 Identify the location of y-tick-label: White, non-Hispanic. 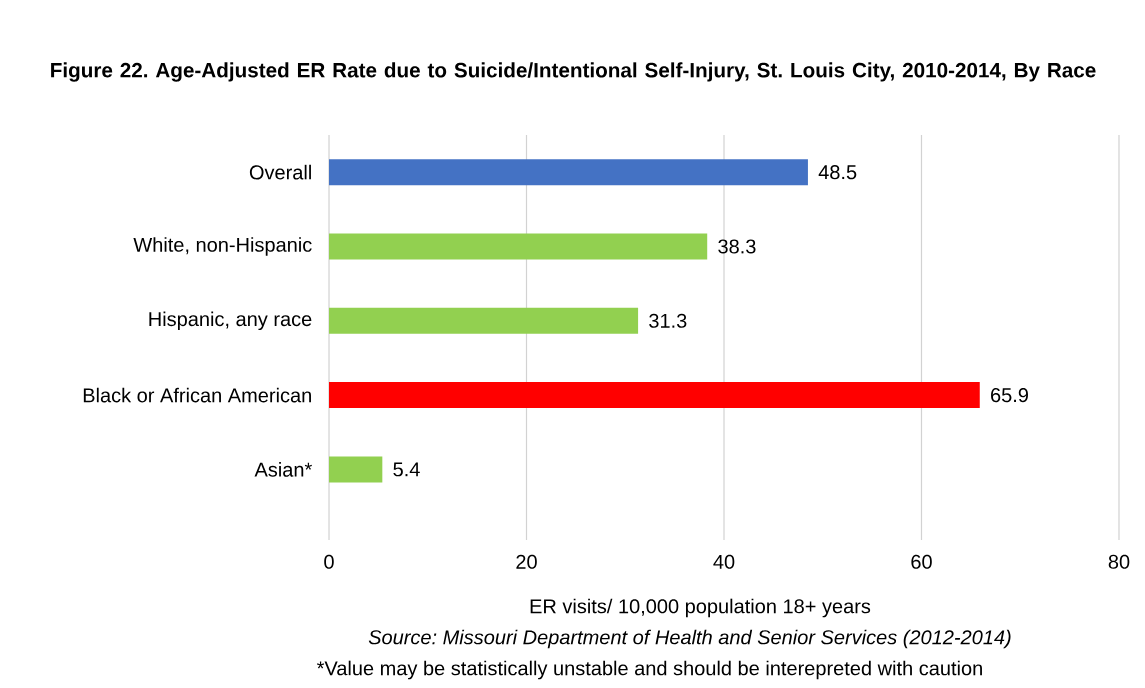
(222, 246).